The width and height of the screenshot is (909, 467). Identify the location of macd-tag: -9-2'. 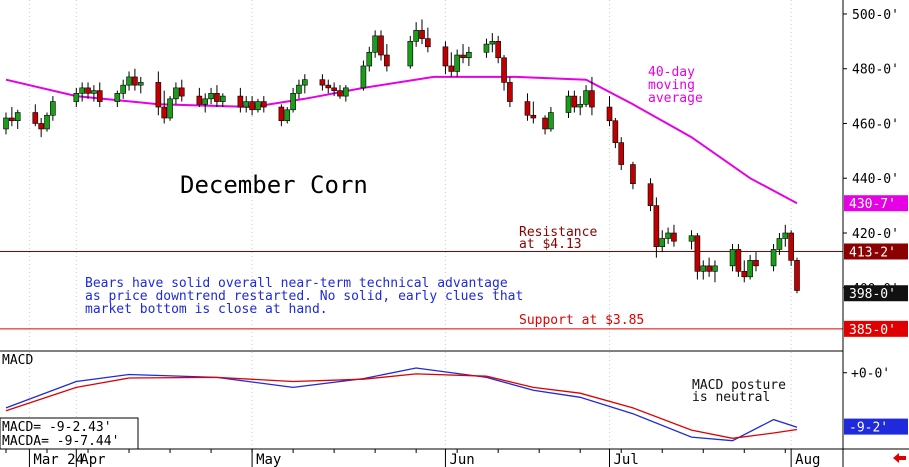
(876, 427).